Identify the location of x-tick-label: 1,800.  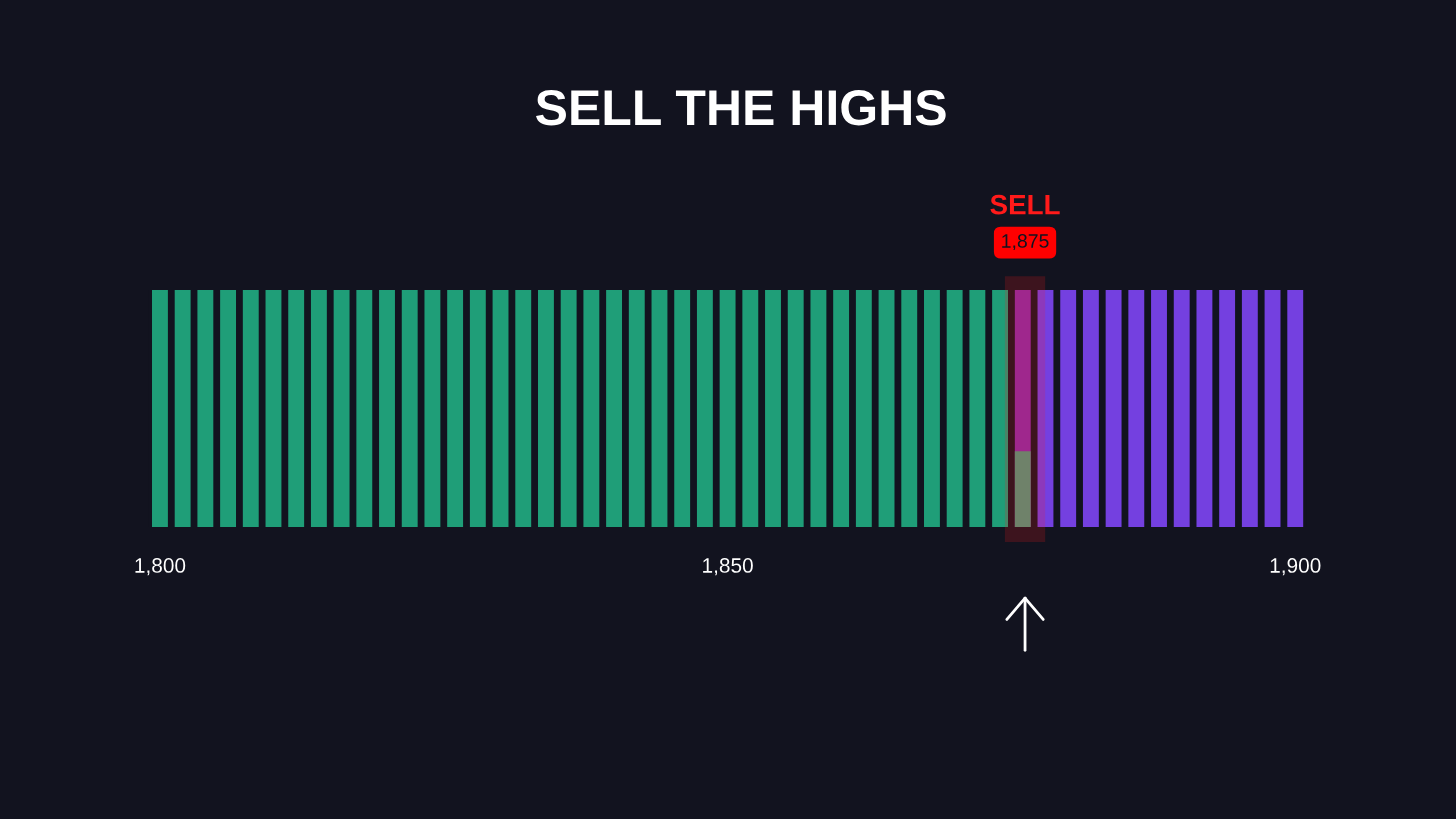
(160, 567).